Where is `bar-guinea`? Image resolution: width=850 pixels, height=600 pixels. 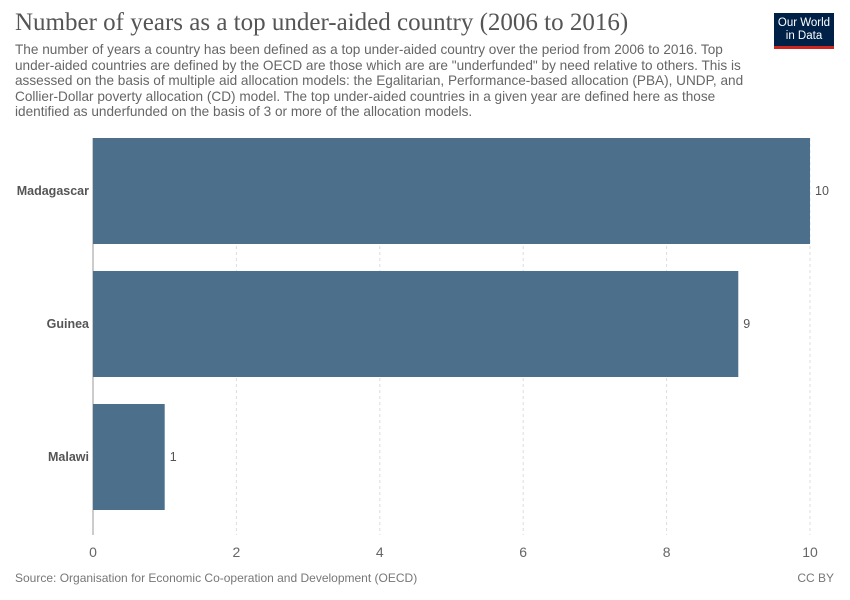 bar-guinea is located at coordinates (416, 324).